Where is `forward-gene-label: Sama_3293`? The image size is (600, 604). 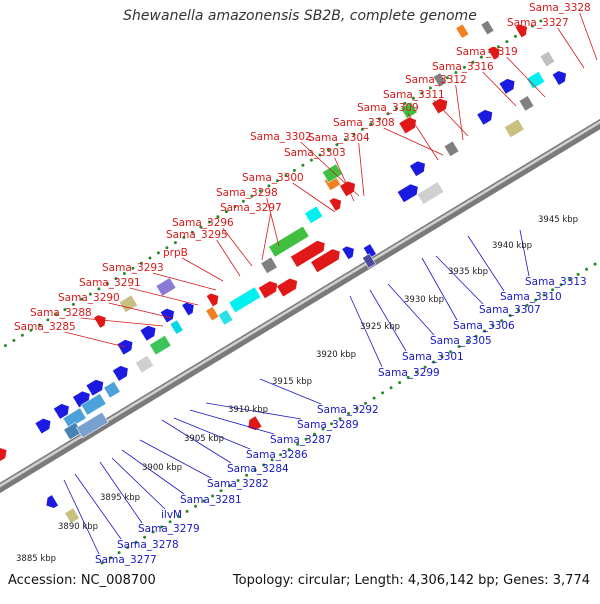 forward-gene-label: Sama_3293 is located at coordinates (133, 268).